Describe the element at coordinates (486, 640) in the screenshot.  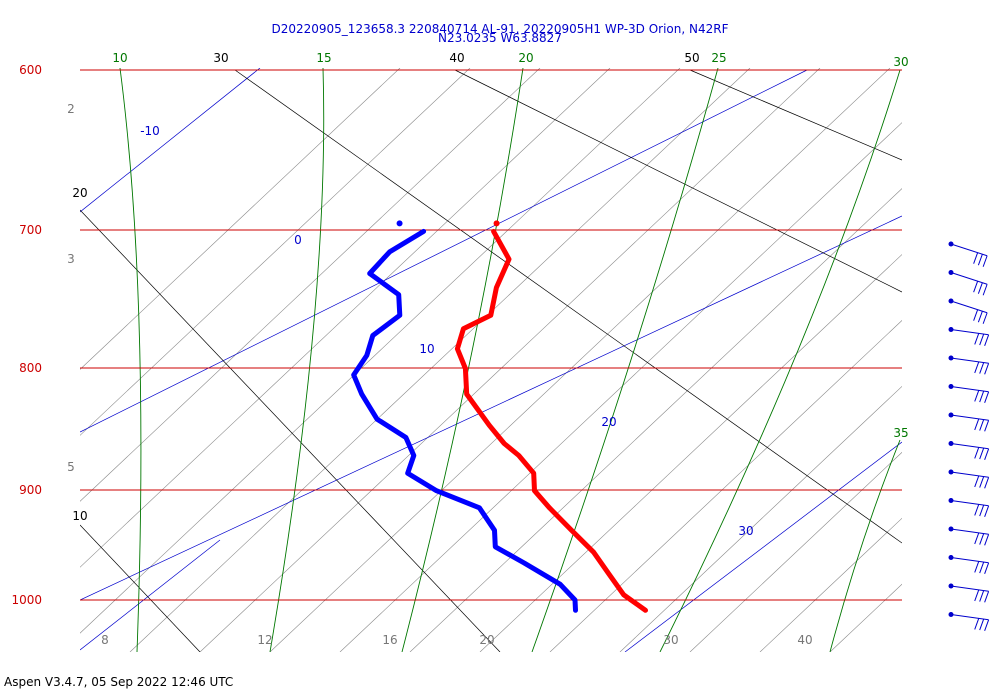
I see `bottom-axis-label: 20` at that location.